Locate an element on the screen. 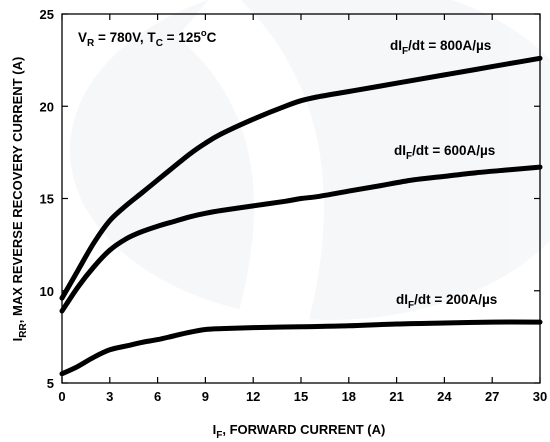 This screenshot has width=550, height=442. x-tick-label: 0 is located at coordinates (61, 396).